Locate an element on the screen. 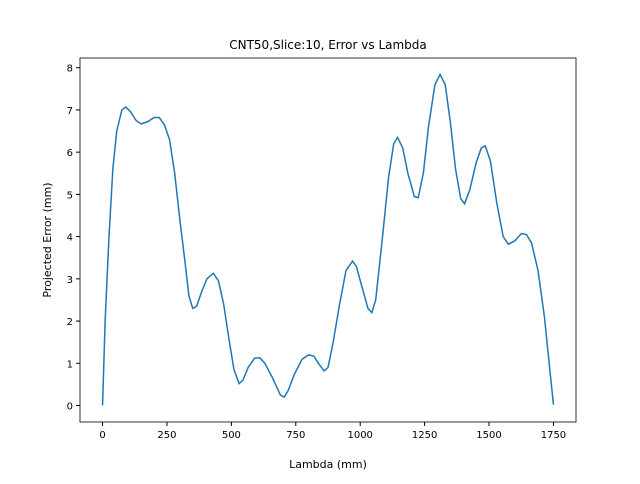 The width and height of the screenshot is (640, 484). x-tick-label: 500 is located at coordinates (231, 435).